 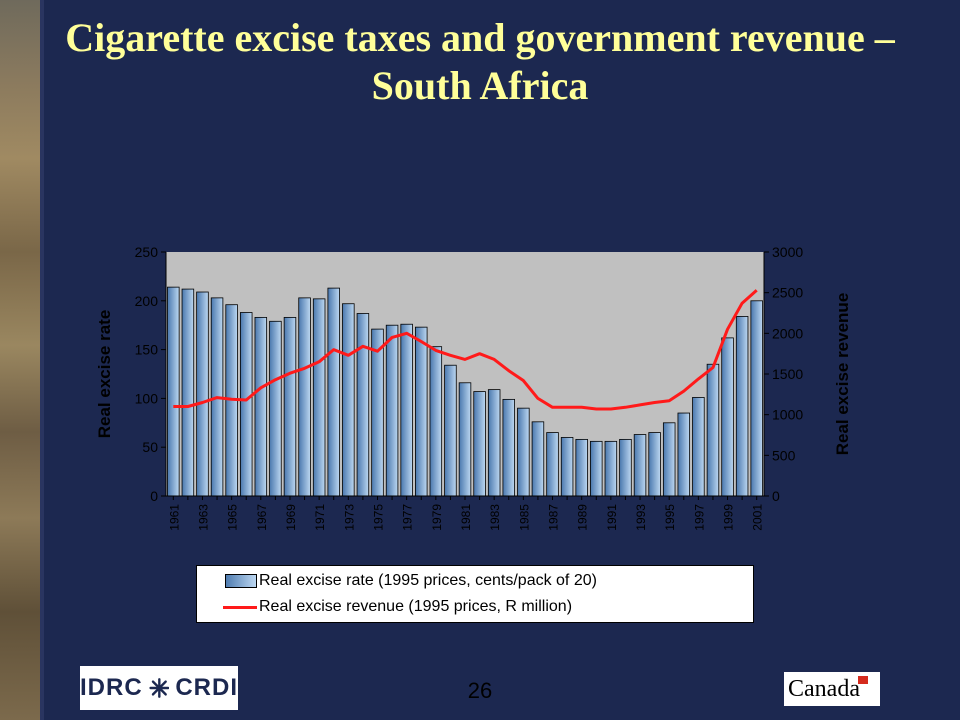 I want to click on tick-right-label: 2500, so click(x=787, y=293).